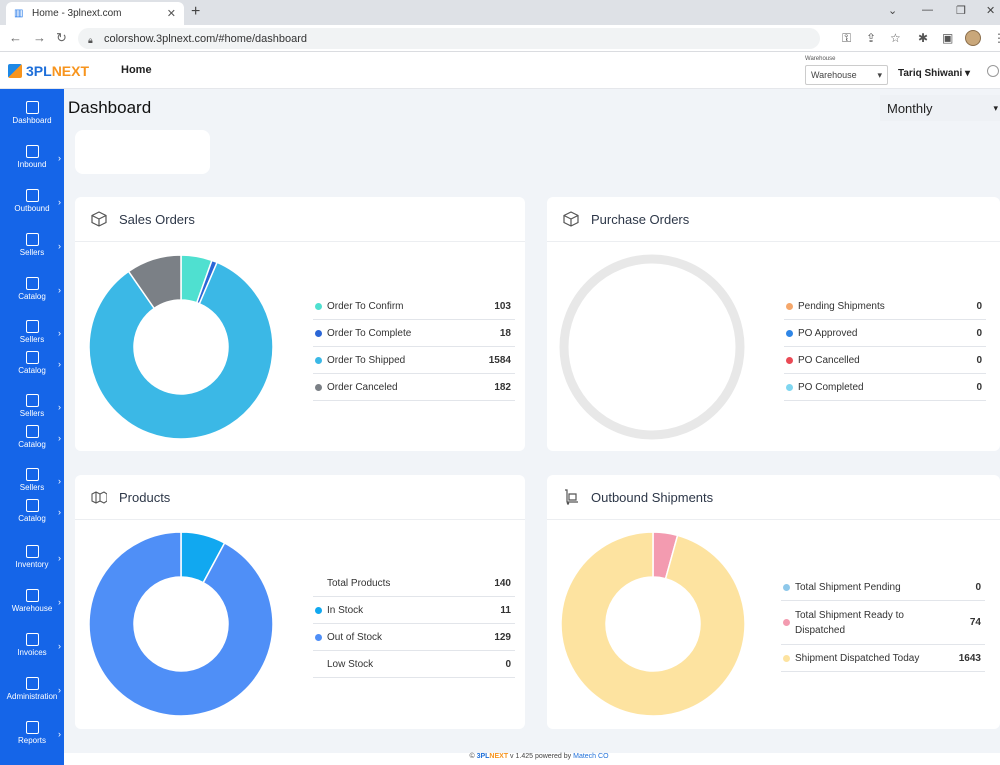 The height and width of the screenshot is (765, 1000). I want to click on sidebar-item-catalog-2: Catalog ›, so click(32, 363).